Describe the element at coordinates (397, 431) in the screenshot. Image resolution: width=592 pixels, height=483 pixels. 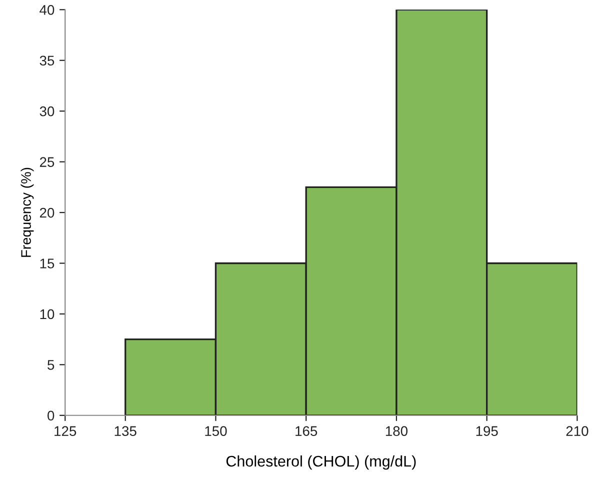
I see `x-tick-label: 180` at that location.